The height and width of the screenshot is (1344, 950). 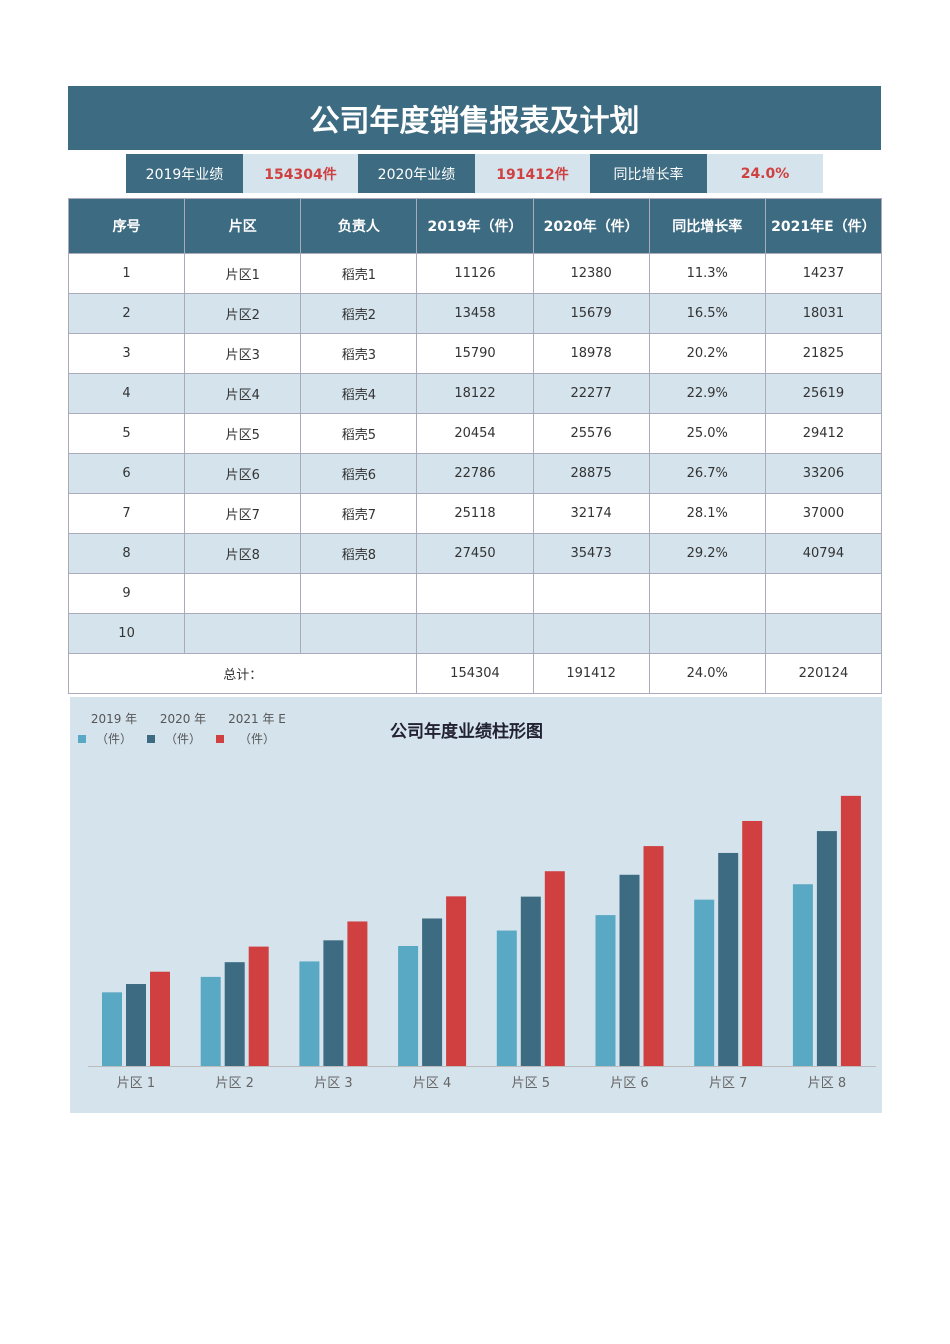 I want to click on legend-label: 2019 年（件）, so click(x=114, y=729).